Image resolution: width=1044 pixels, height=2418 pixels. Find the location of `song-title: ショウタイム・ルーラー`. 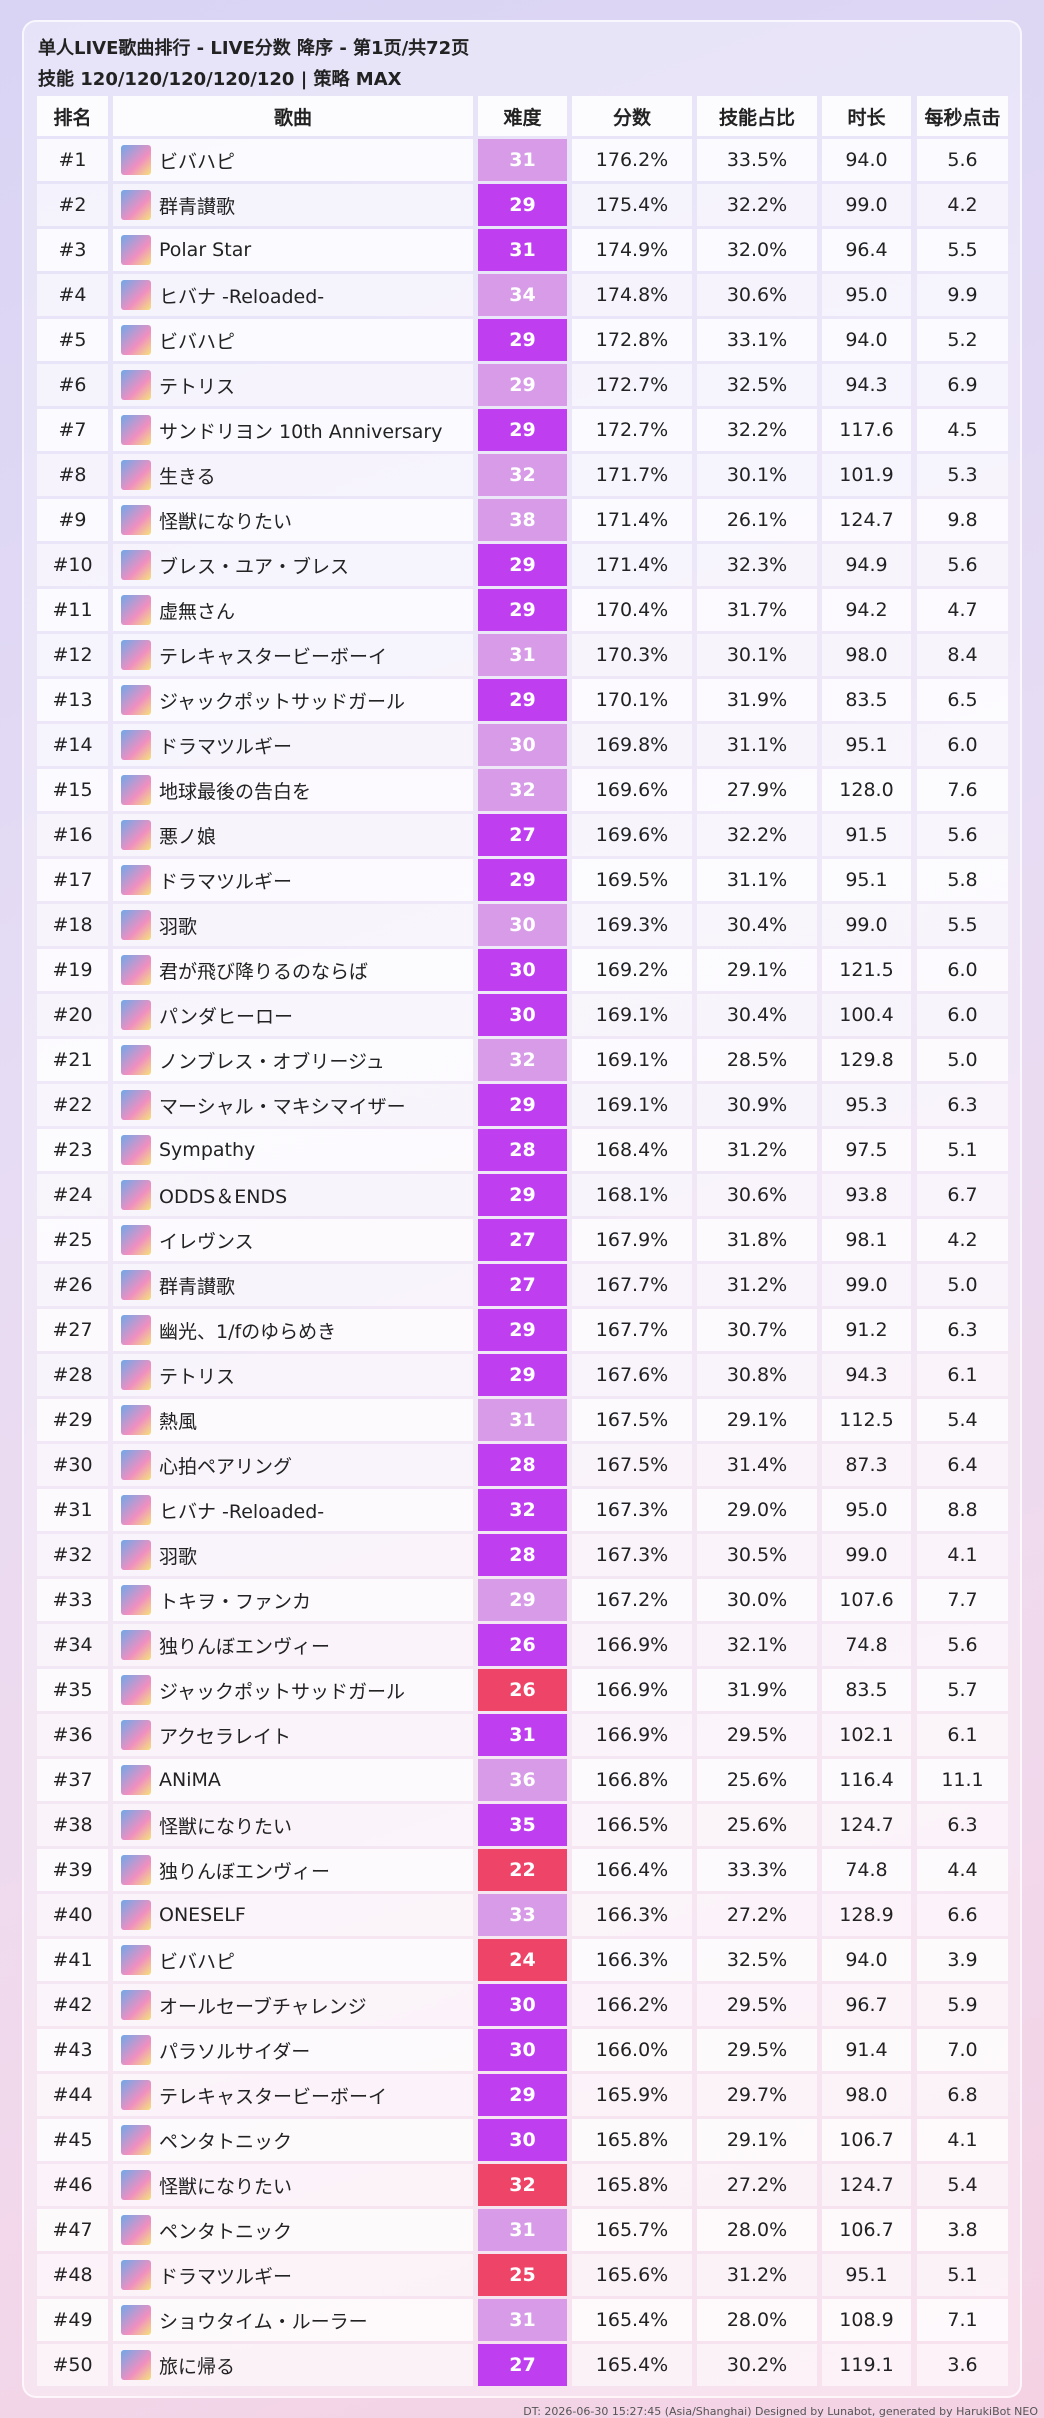

song-title: ショウタイム・ルーラー is located at coordinates (293, 2320).